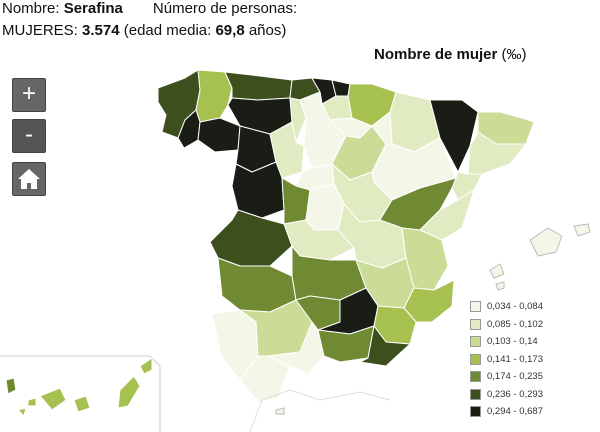 Image resolution: width=600 pixels, height=432 pixels. What do you see at coordinates (129, 392) in the screenshot?
I see `island-fuerteventura` at bounding box center [129, 392].